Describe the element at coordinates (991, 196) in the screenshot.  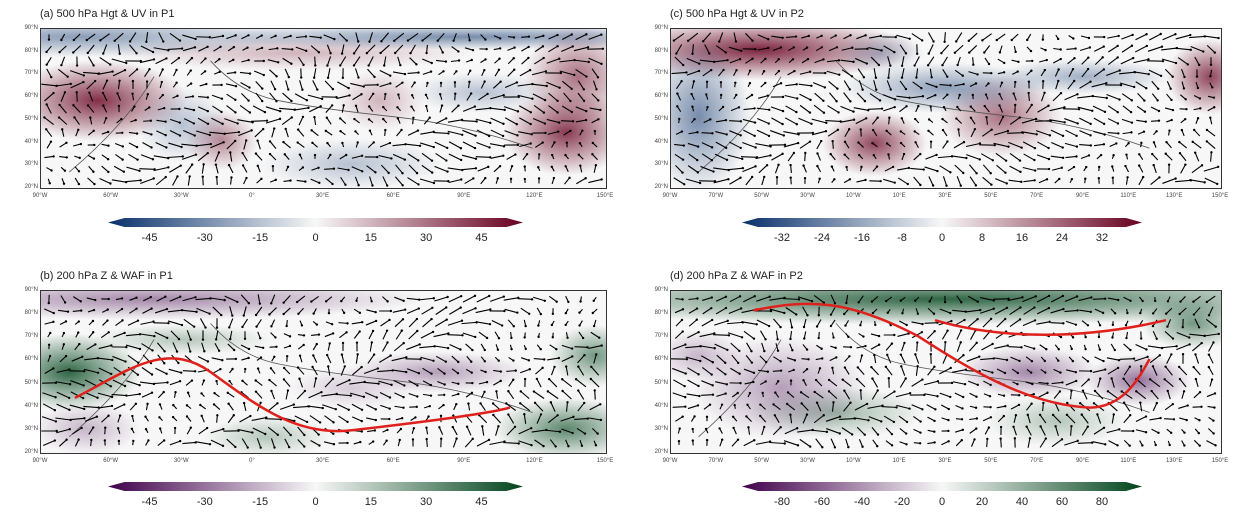
I see `lon-label: 50°E` at that location.